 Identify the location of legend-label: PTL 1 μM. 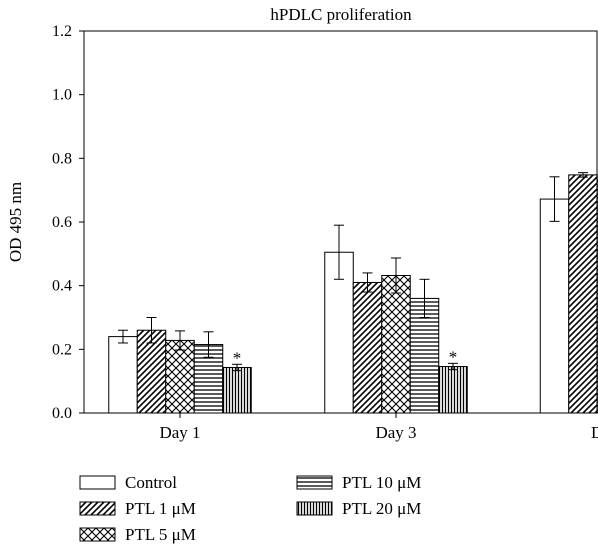
(160, 508).